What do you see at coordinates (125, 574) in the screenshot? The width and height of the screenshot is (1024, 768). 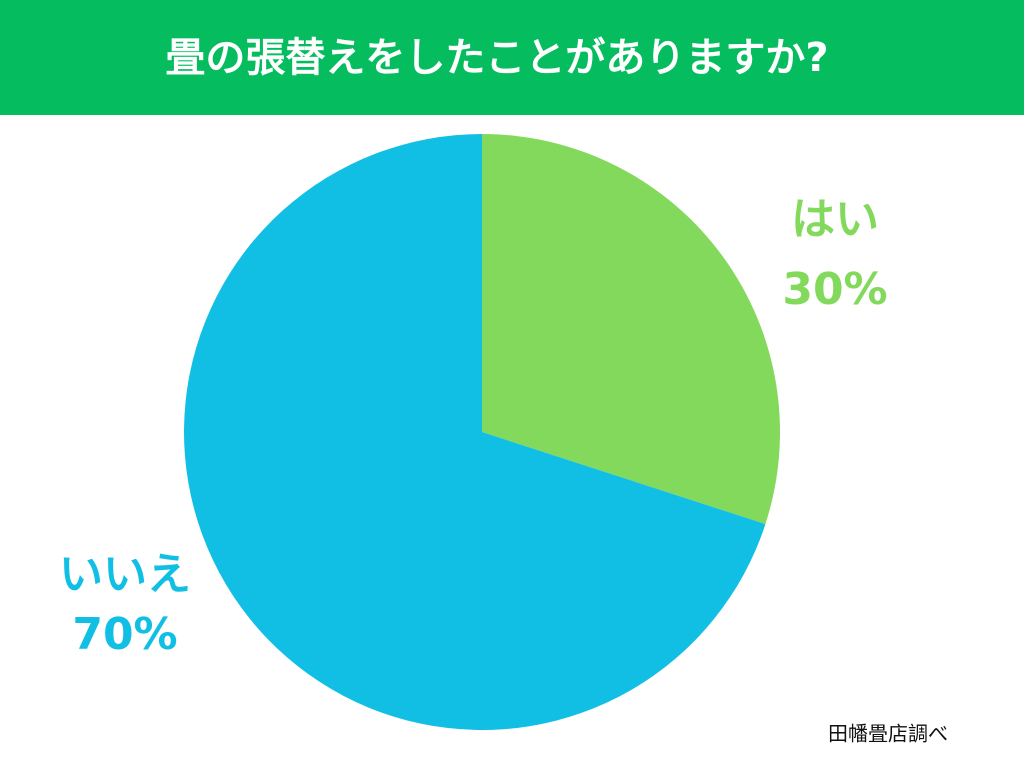 I see `slice-label: いいえ` at bounding box center [125, 574].